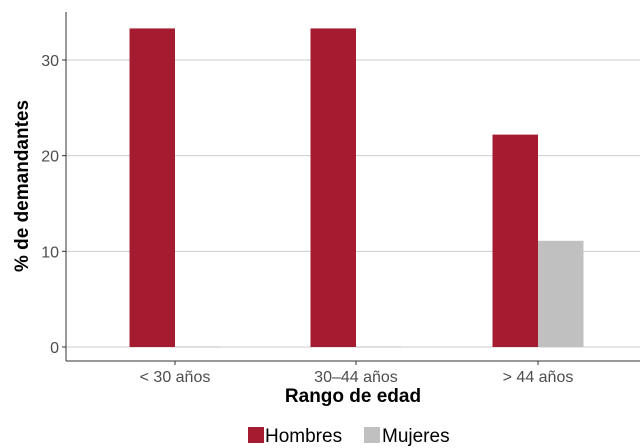 The height and width of the screenshot is (448, 643). I want to click on legend-label-mujeres: Mujeres, so click(416, 436).